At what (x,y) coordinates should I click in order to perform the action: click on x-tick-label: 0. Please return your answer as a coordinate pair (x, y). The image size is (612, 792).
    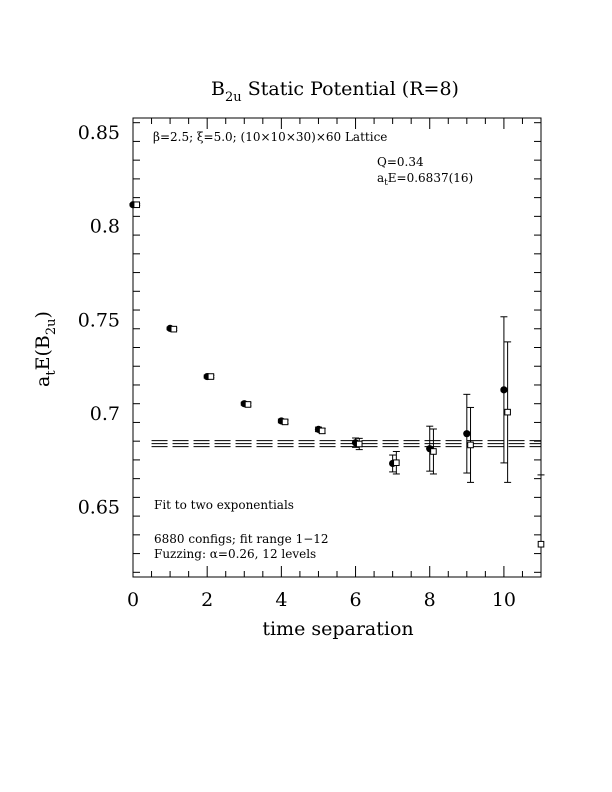
    Looking at the image, I should click on (133, 600).